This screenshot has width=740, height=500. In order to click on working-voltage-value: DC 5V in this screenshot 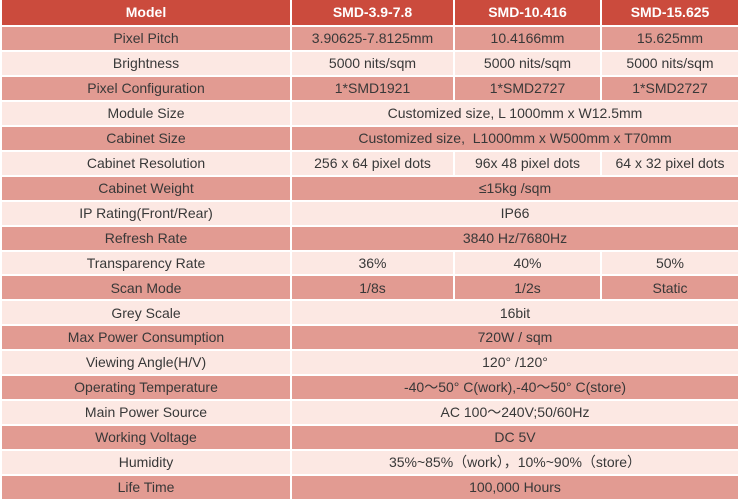, I will do `click(515, 438)`.